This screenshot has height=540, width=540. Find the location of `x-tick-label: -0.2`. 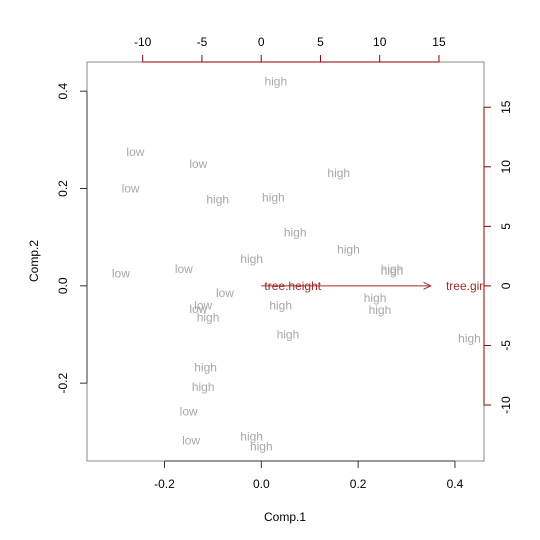

x-tick-label: -0.2 is located at coordinates (164, 484).